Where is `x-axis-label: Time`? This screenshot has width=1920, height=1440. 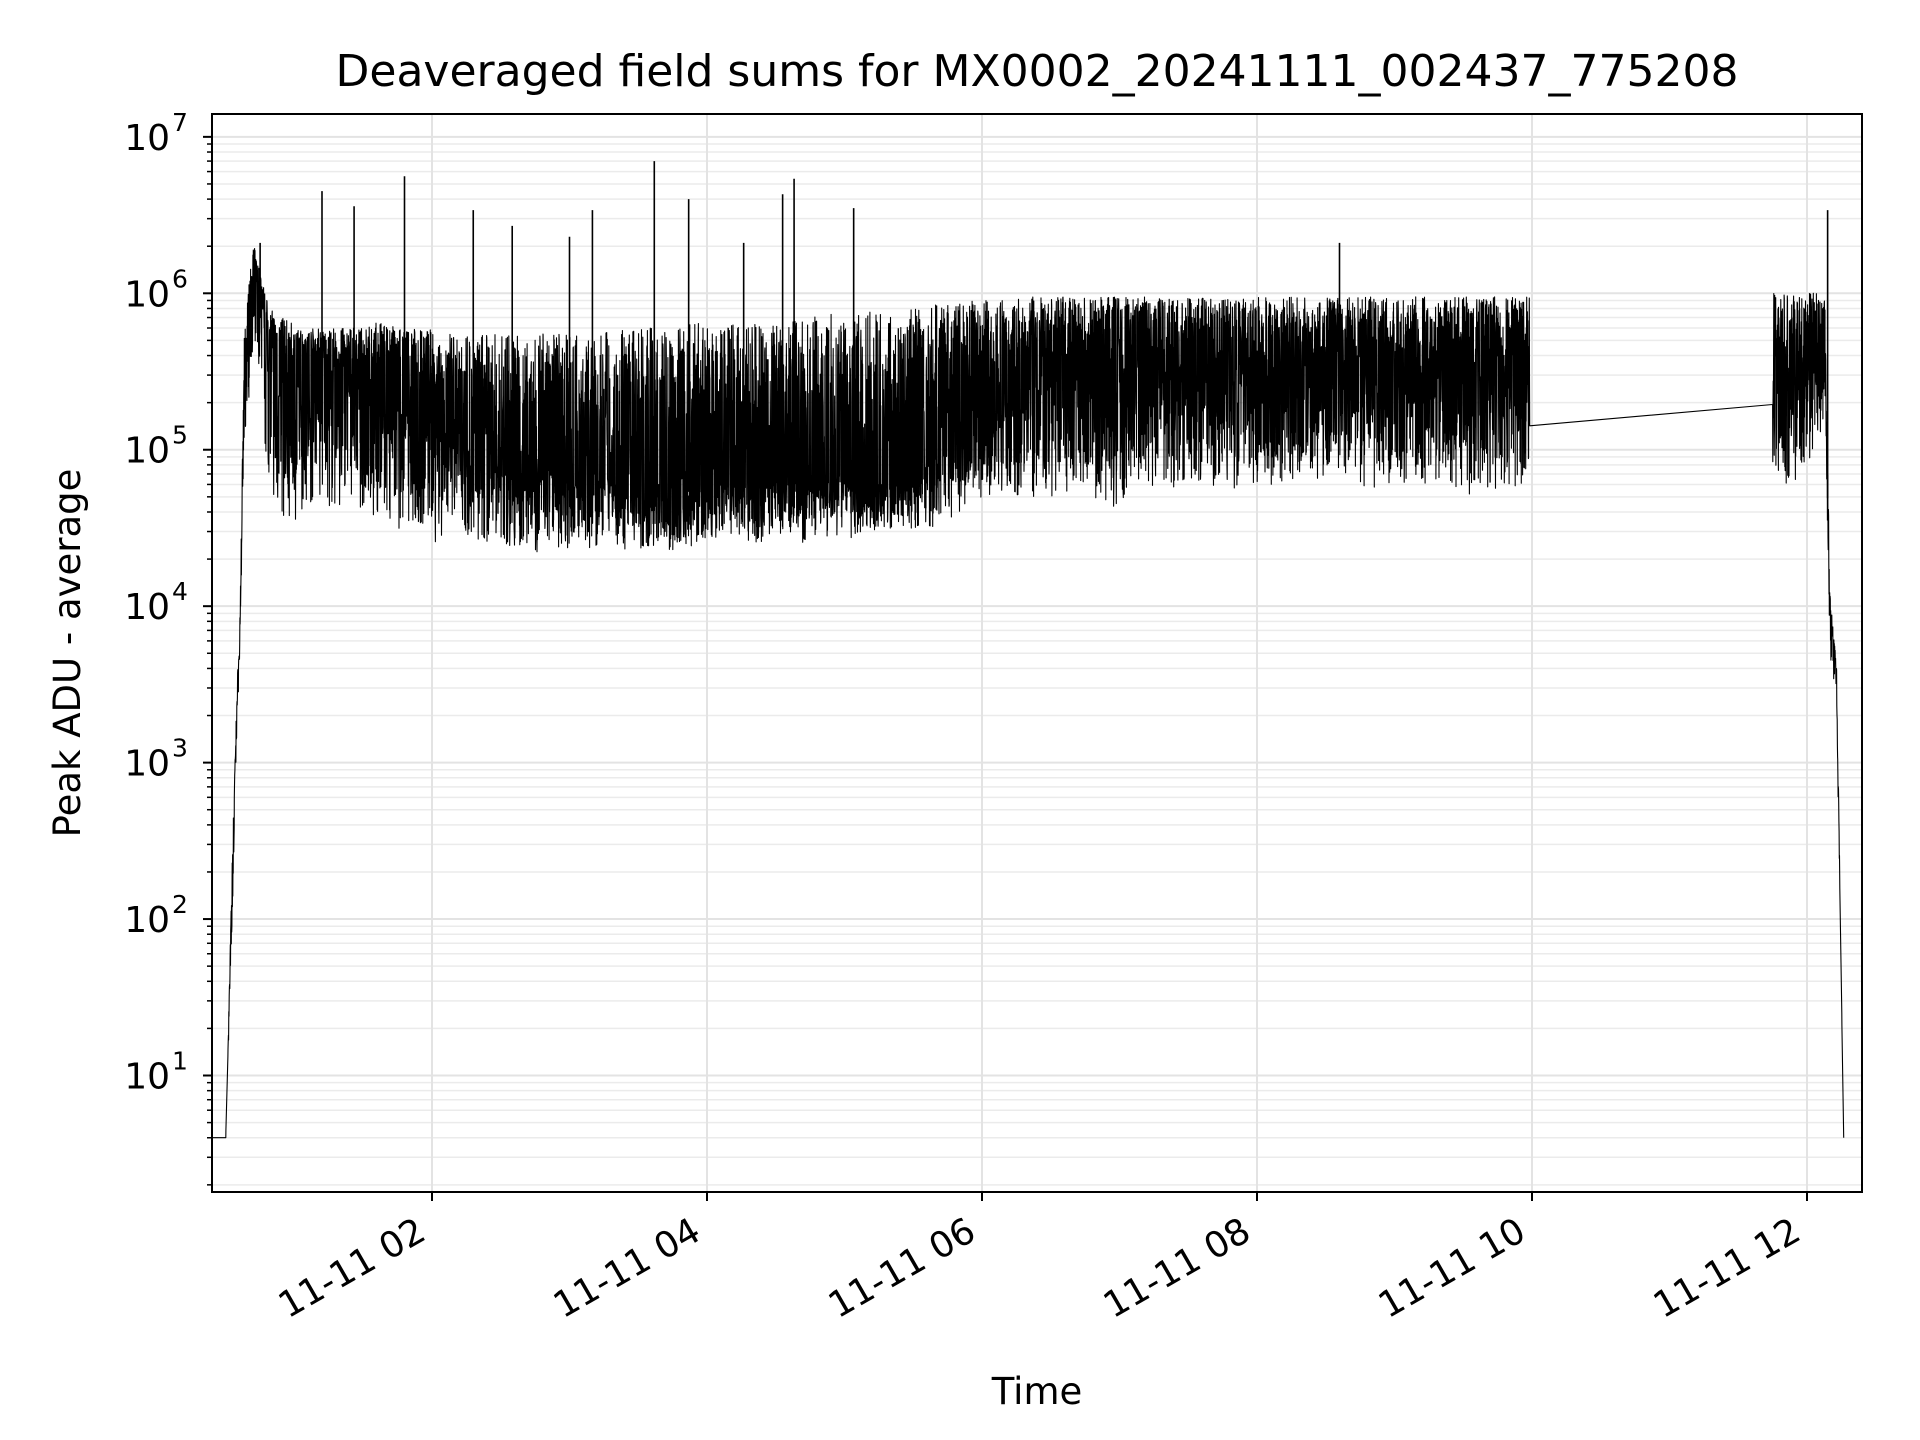
x-axis-label: Time is located at coordinates (1037, 1391).